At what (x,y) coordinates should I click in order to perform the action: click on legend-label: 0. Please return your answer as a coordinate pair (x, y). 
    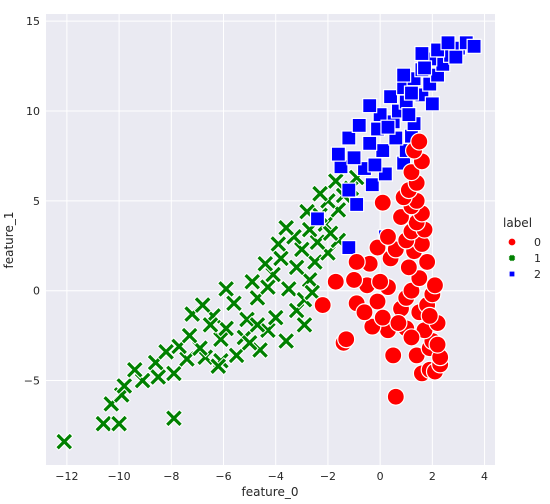
    Looking at the image, I should click on (537, 242).